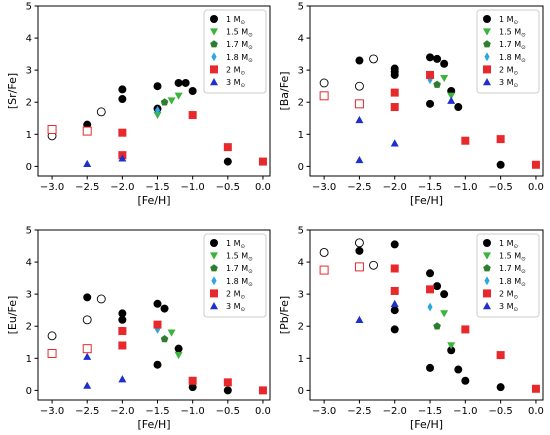  What do you see at coordinates (284, 90) in the screenshot?
I see `y-axis-label: [Ba/Fe]` at bounding box center [284, 90].